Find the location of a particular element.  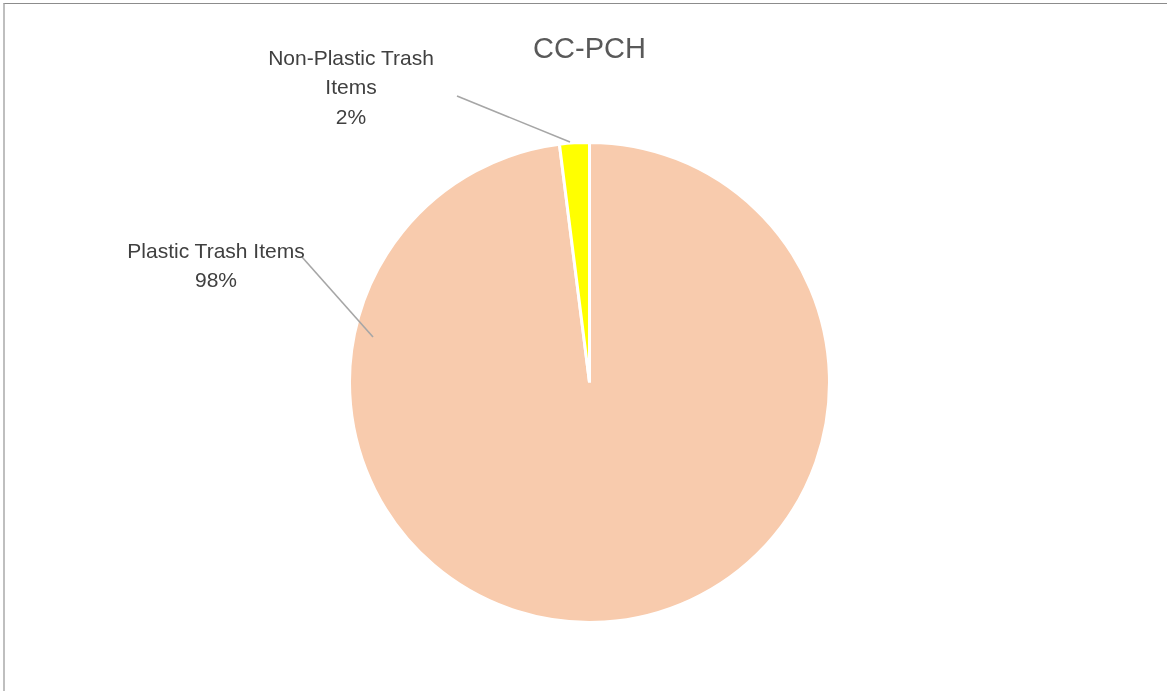

slice-label: Plastic Trash Items is located at coordinates (216, 250).